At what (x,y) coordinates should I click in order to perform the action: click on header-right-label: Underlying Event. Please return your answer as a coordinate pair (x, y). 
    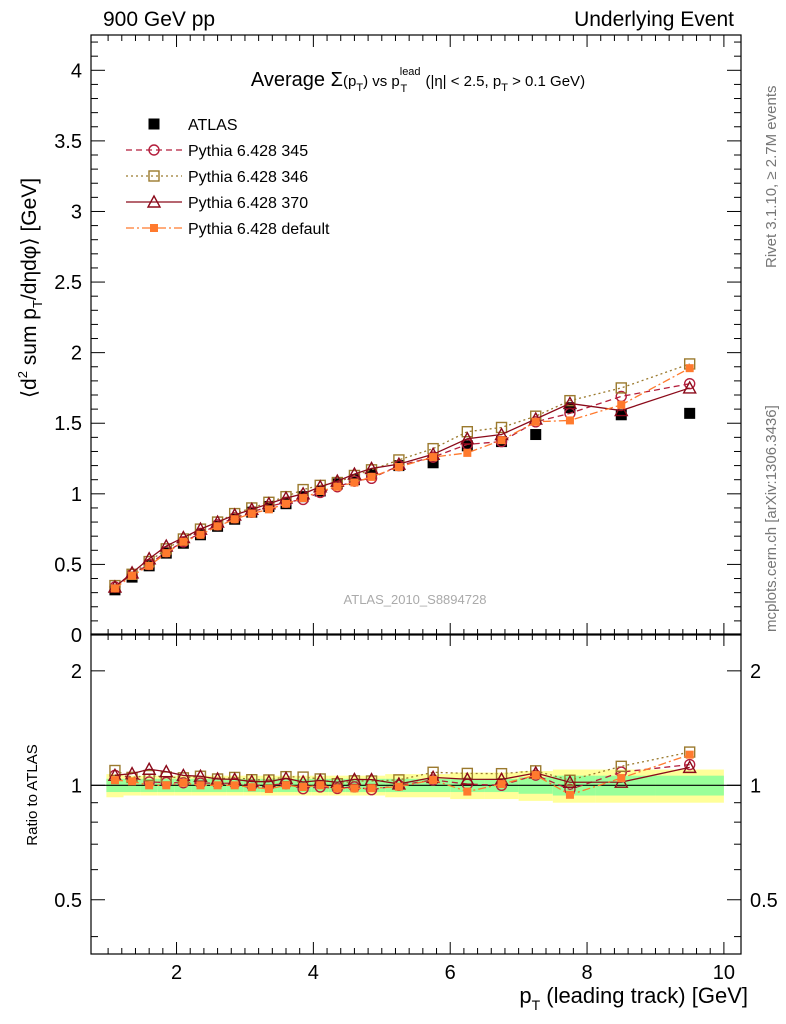
    Looking at the image, I should click on (654, 19).